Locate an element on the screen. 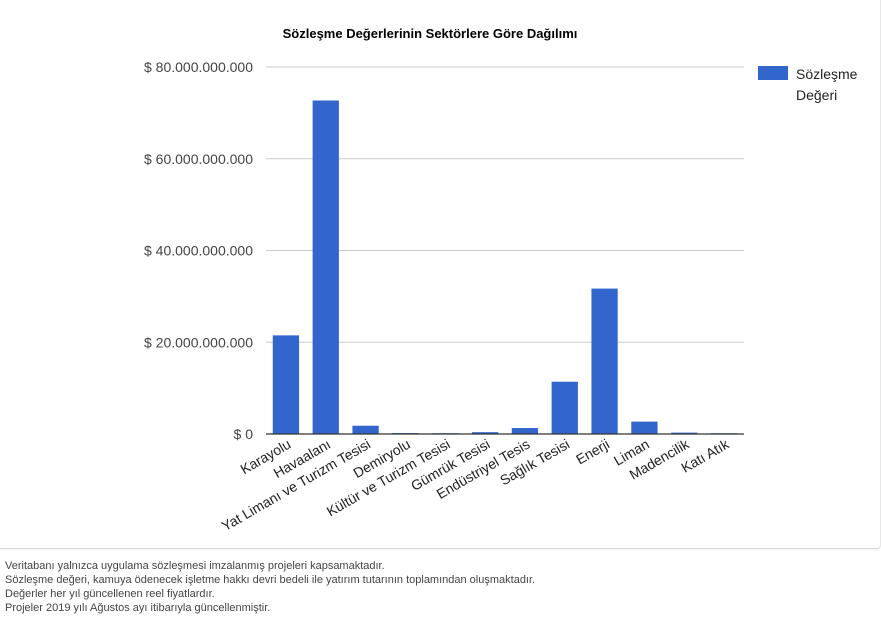 This screenshot has width=881, height=618. y-tick-label: $ 0 is located at coordinates (244, 434).